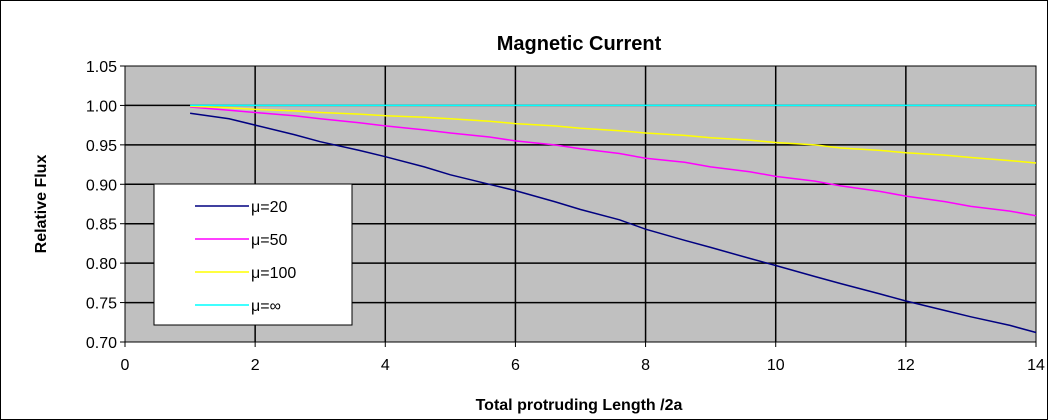 The width and height of the screenshot is (1048, 420). I want to click on legend-box, so click(253, 254).